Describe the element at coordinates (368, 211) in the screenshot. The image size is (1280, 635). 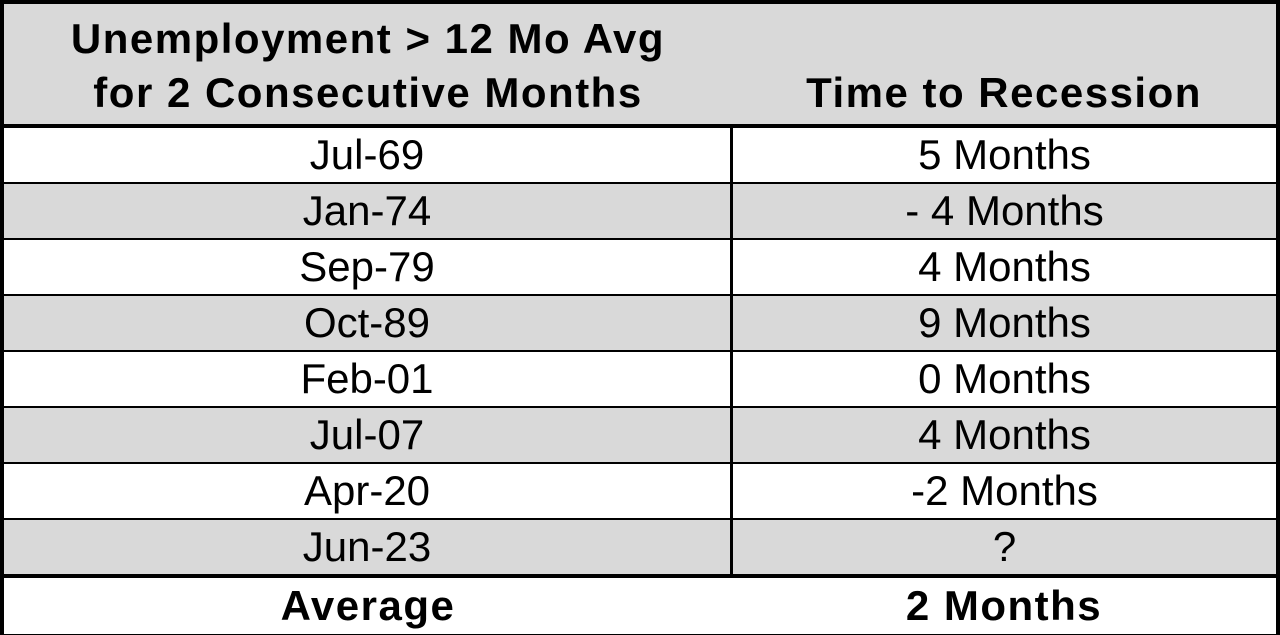
I see `date-cell: Jan-74` at that location.